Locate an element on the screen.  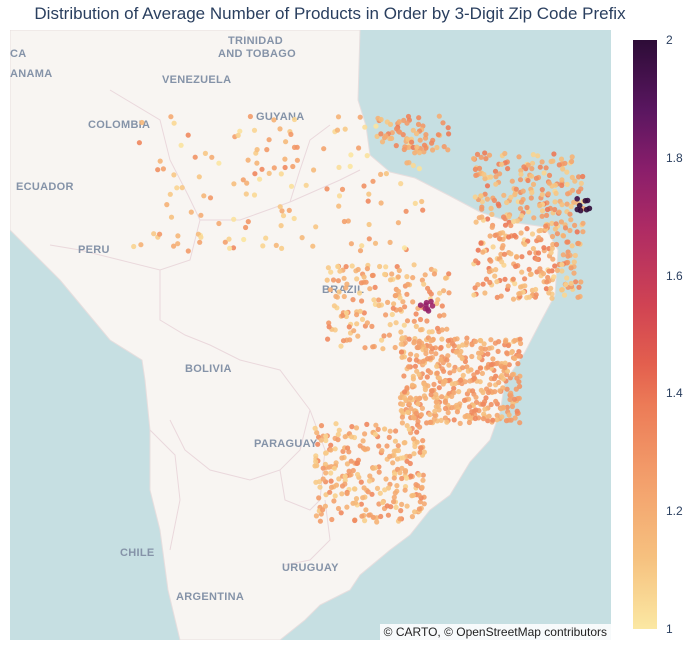
colorbar-tick: 1.6 is located at coordinates (674, 275).